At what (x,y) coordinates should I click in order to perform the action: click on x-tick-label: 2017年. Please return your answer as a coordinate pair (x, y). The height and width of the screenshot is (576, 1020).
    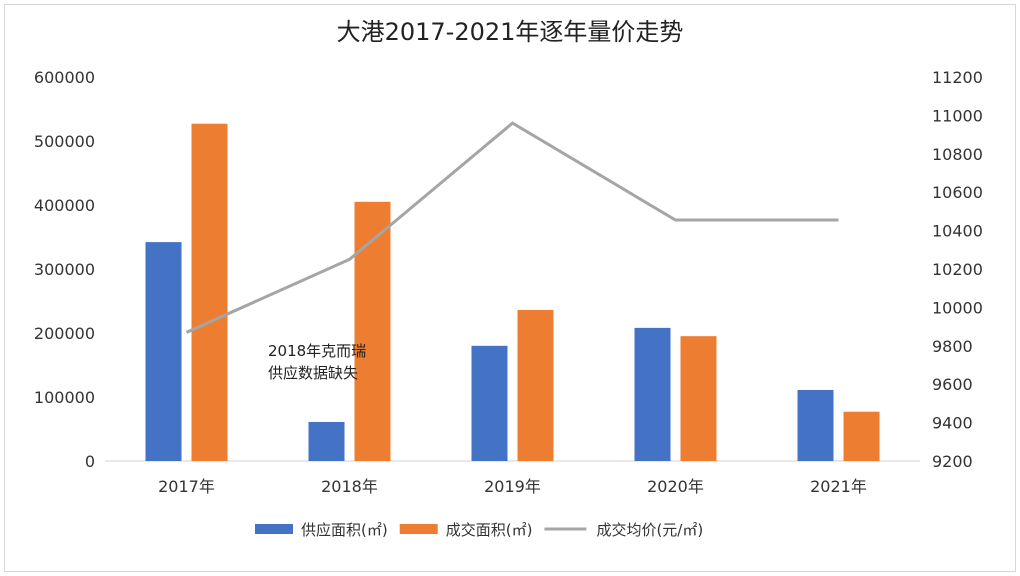
    Looking at the image, I should click on (186, 486).